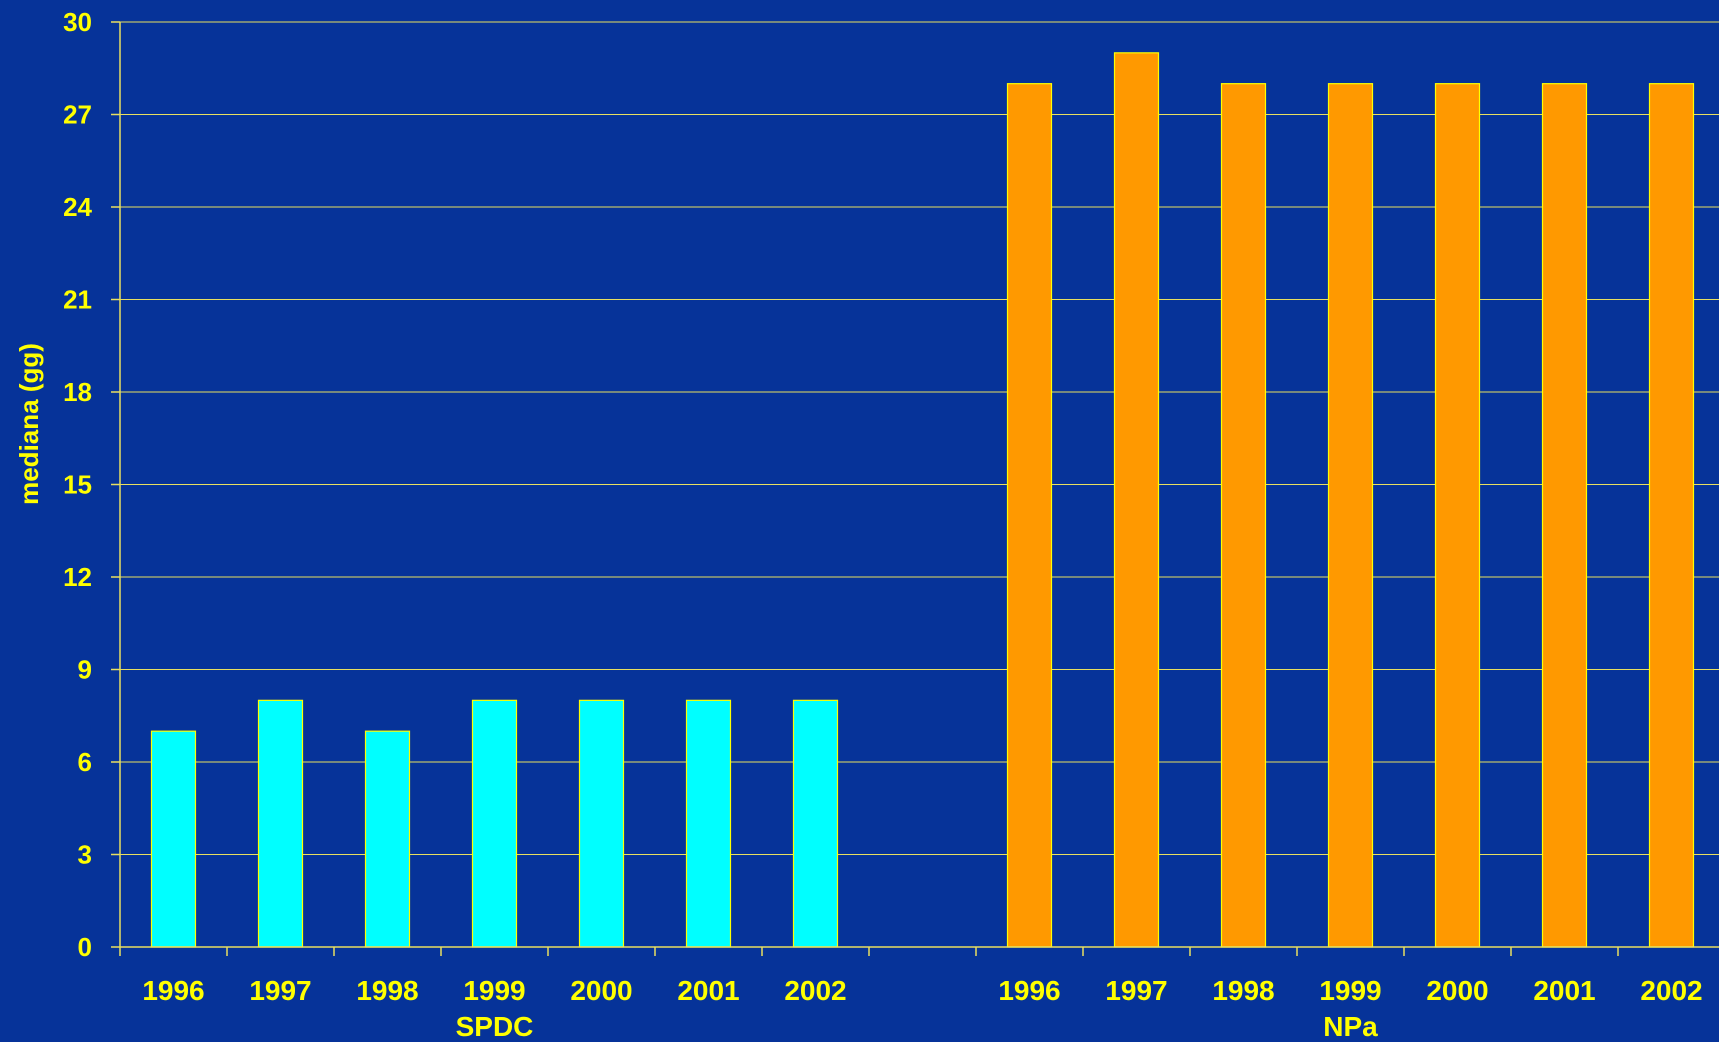  Describe the element at coordinates (173, 839) in the screenshot. I see `bar-spdc-1996` at that location.